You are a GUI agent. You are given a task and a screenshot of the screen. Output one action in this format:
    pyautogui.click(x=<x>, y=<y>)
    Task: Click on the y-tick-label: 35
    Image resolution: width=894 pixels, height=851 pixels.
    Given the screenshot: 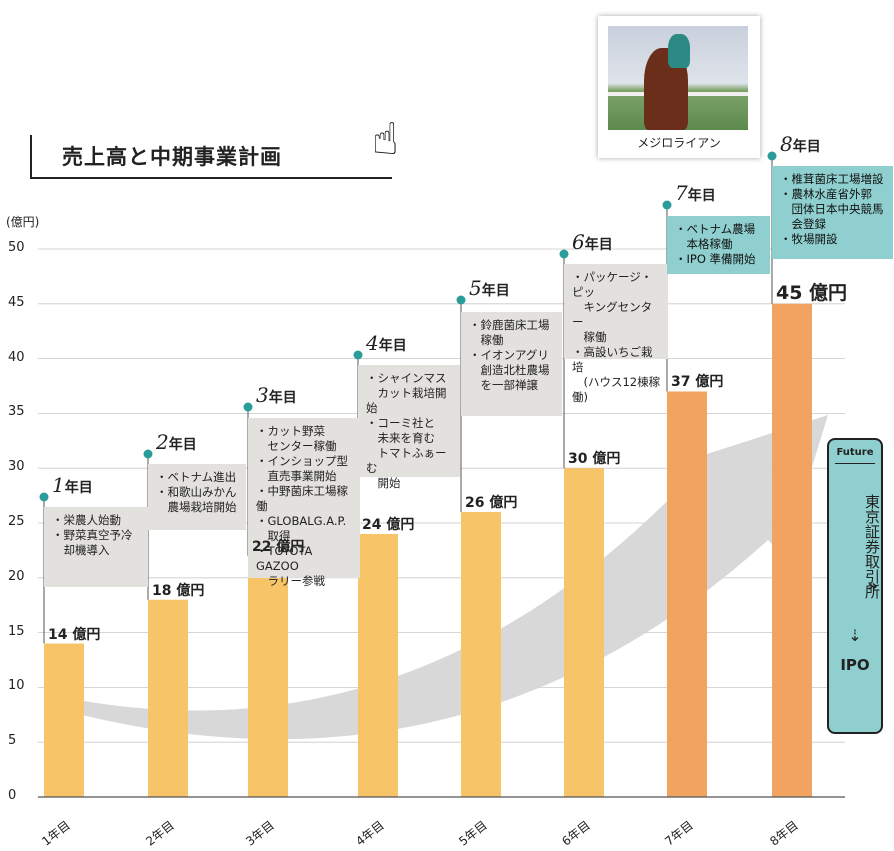 What is the action you would take?
    pyautogui.click(x=16, y=412)
    